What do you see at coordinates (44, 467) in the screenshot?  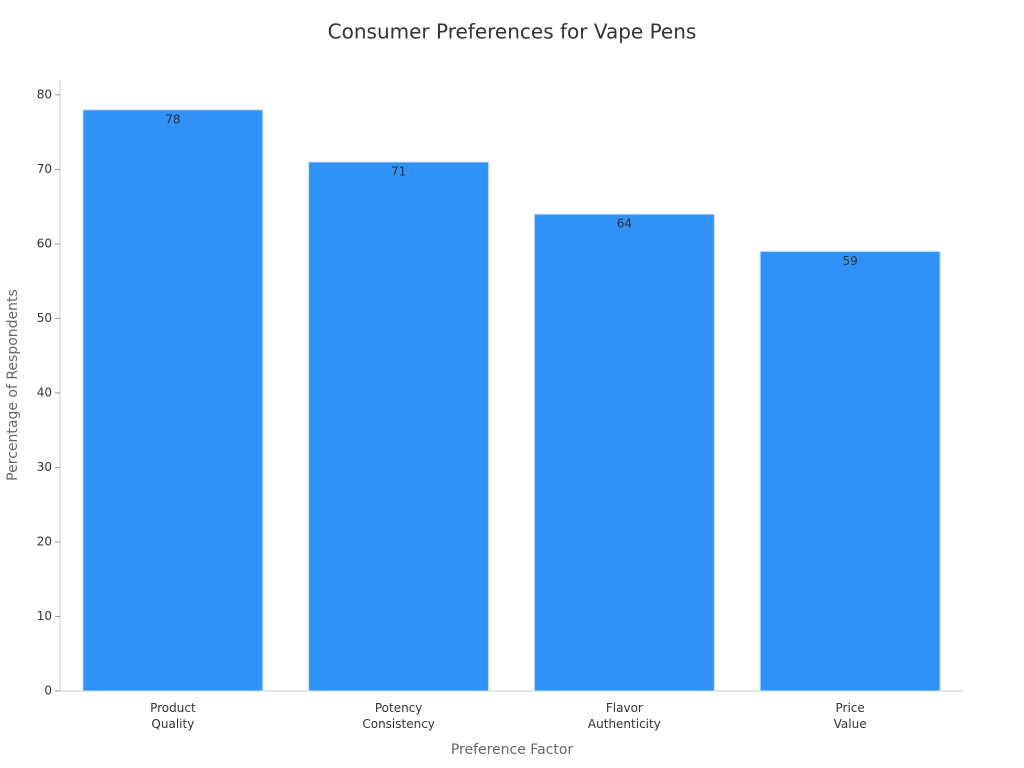 I see `y-tick-label: 30` at bounding box center [44, 467].